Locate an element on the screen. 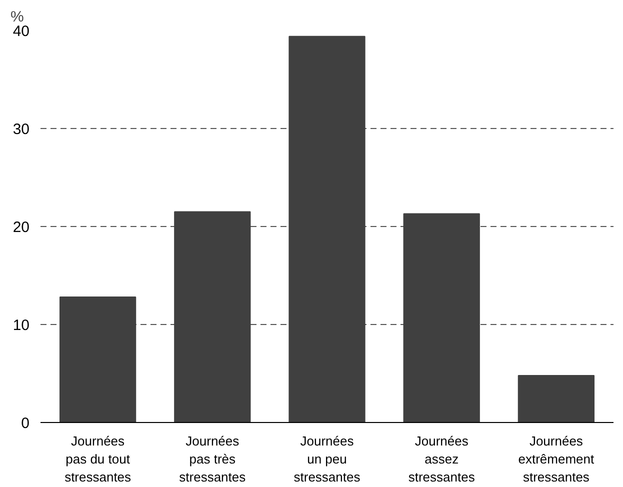 The image size is (623, 487). x-tick-label: Journées un peu stressantes is located at coordinates (327, 459).